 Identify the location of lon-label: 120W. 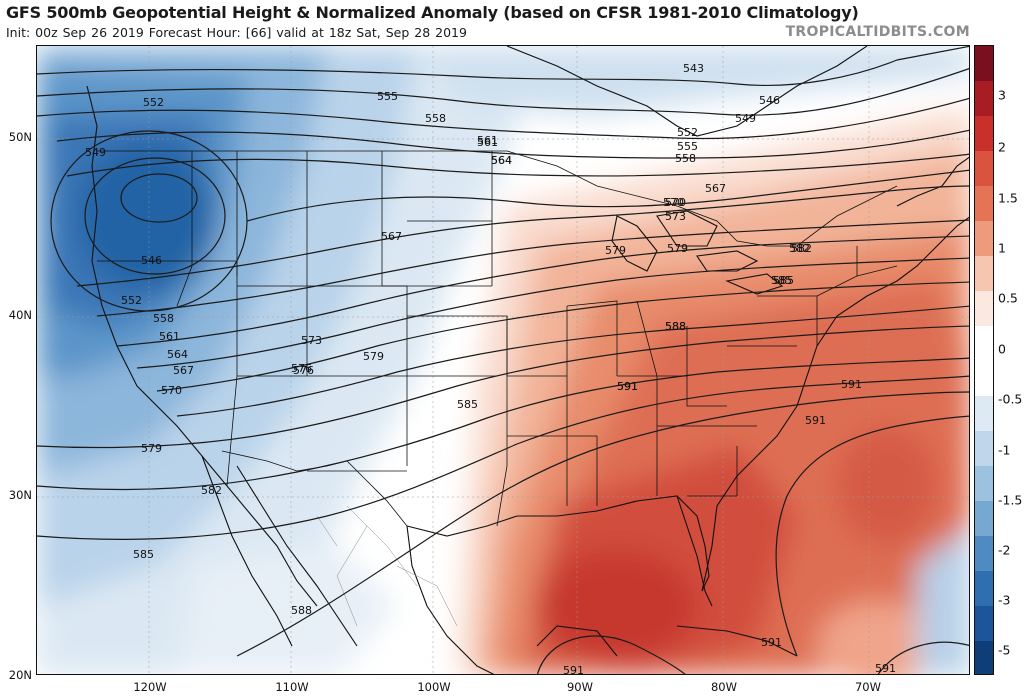
(150, 687).